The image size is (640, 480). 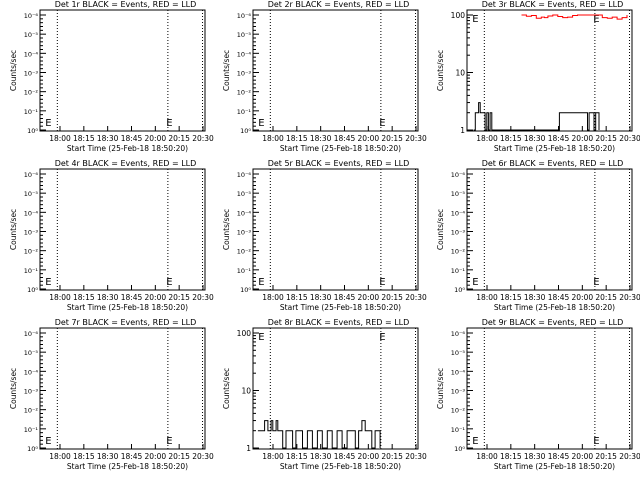 I want to click on y-tick-label: 10⁻⁶, so click(x=31, y=175).